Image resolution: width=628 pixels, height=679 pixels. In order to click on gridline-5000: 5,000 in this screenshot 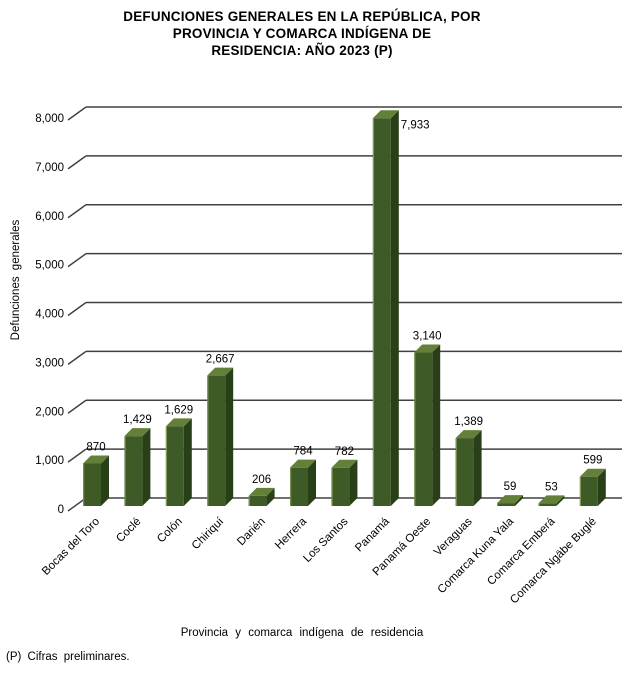, I will do `click(328, 262)`.